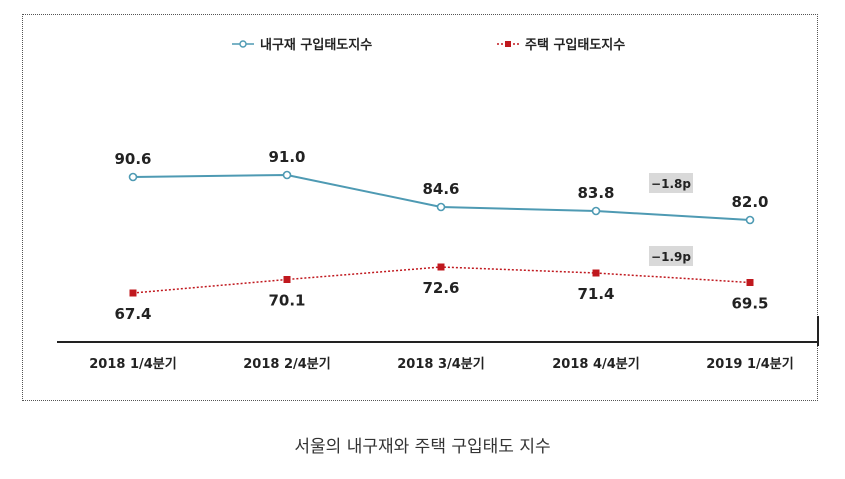  I want to click on x-tick-label: 2019 1/4분기, so click(749, 364).